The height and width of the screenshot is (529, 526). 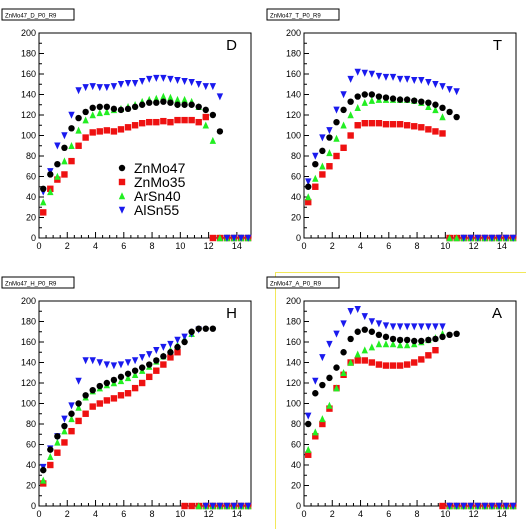 What do you see at coordinates (122, 210) in the screenshot?
I see `legend-marker` at bounding box center [122, 210].